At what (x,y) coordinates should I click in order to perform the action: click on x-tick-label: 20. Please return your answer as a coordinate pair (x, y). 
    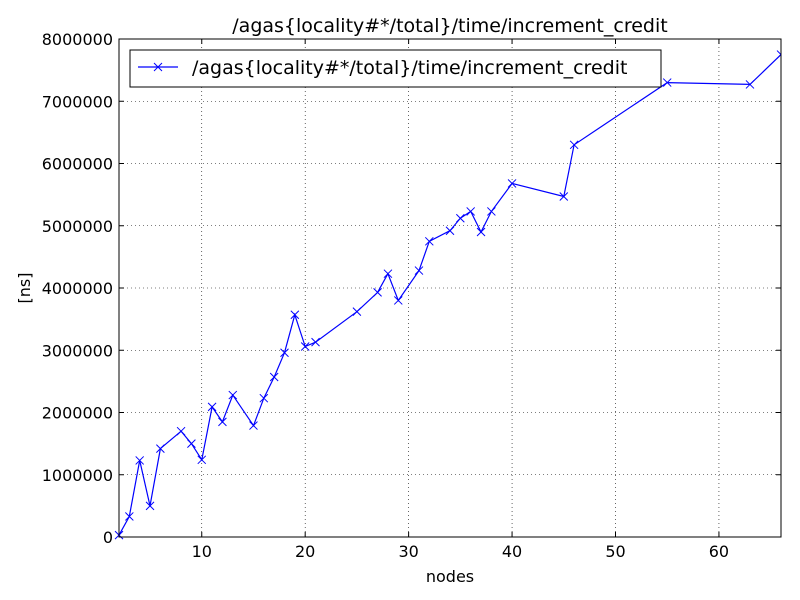
    Looking at the image, I should click on (305, 551).